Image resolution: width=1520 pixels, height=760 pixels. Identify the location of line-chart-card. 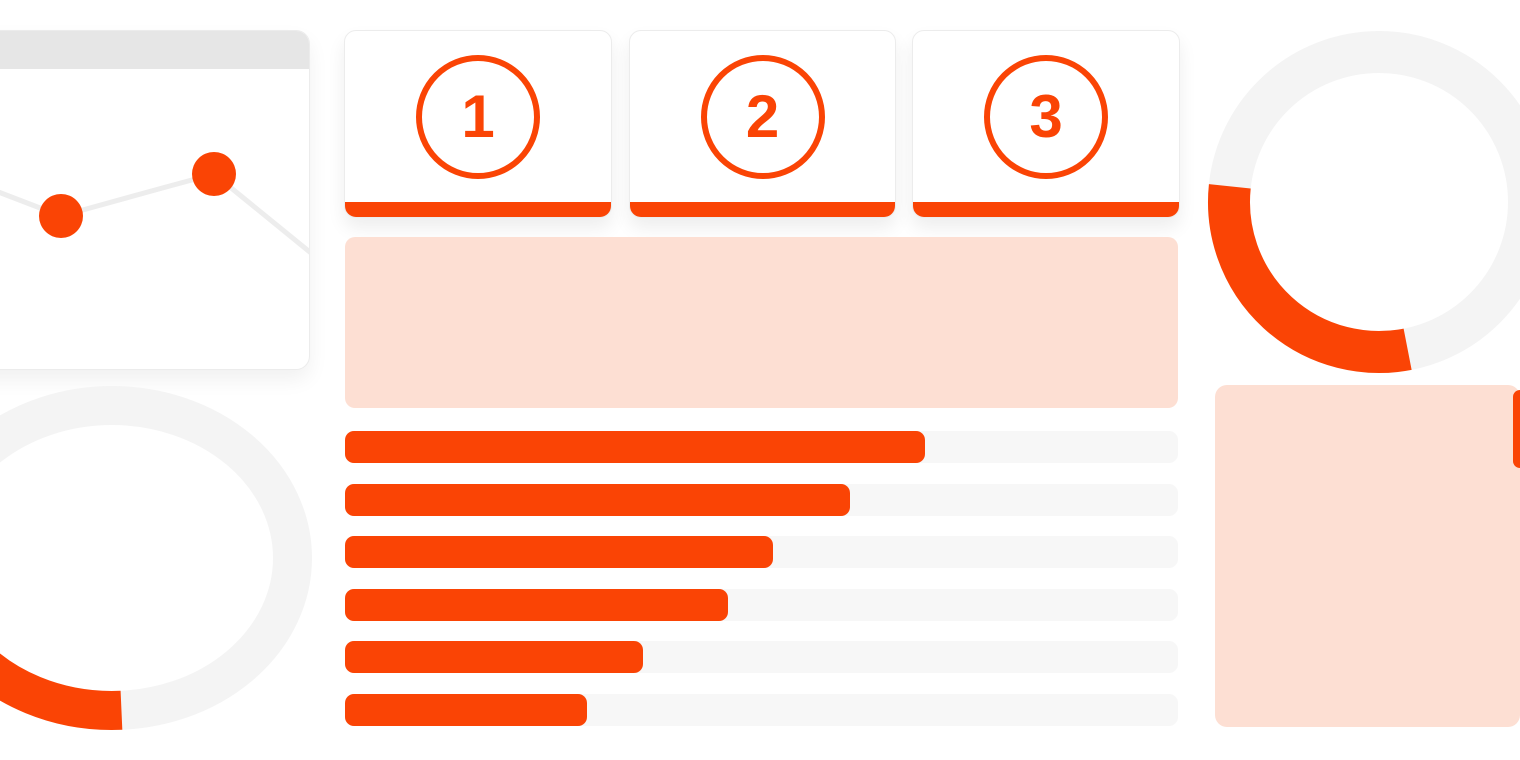
(155, 200).